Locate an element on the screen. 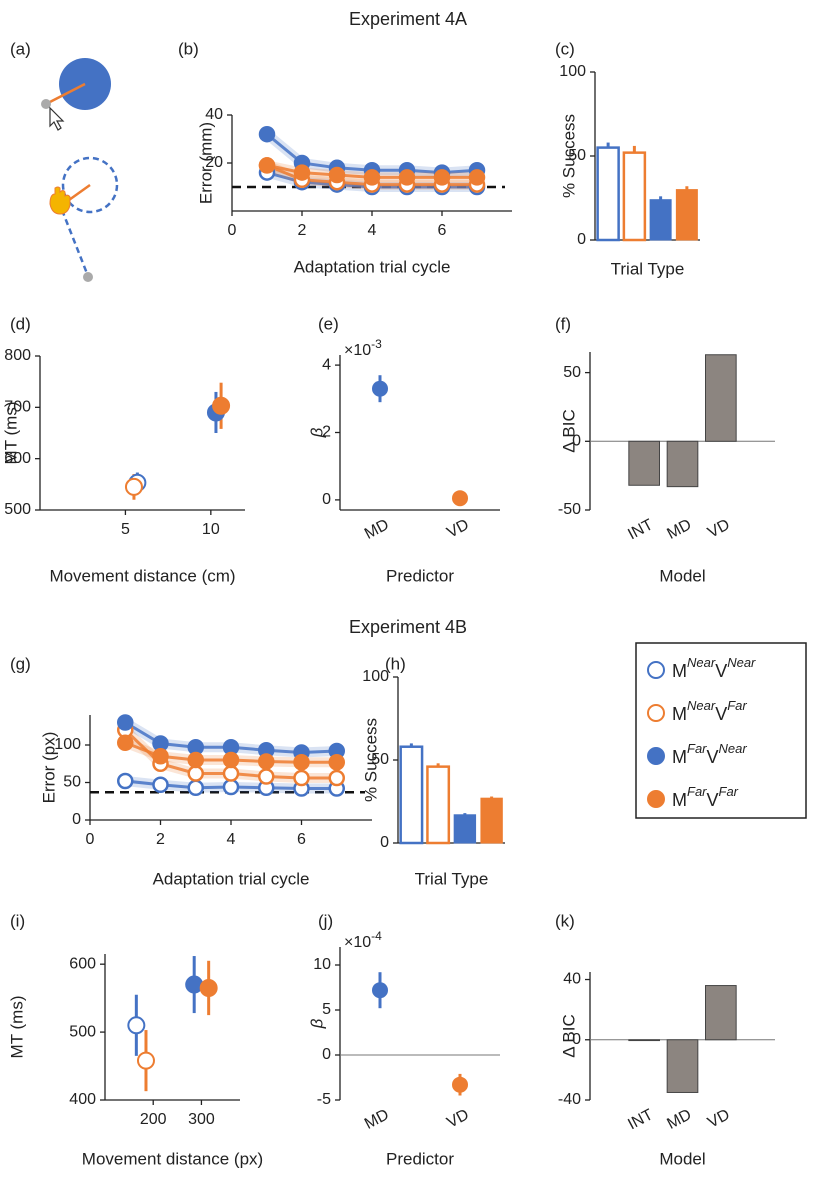  target-outline is located at coordinates (90, 185).